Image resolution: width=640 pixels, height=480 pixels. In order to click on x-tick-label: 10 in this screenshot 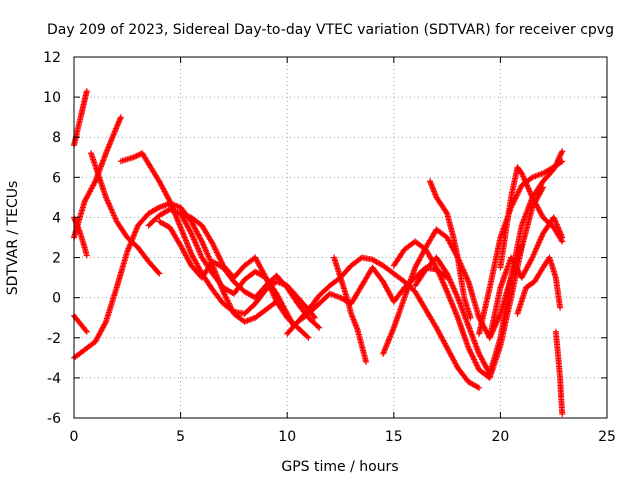, I will do `click(287, 437)`.